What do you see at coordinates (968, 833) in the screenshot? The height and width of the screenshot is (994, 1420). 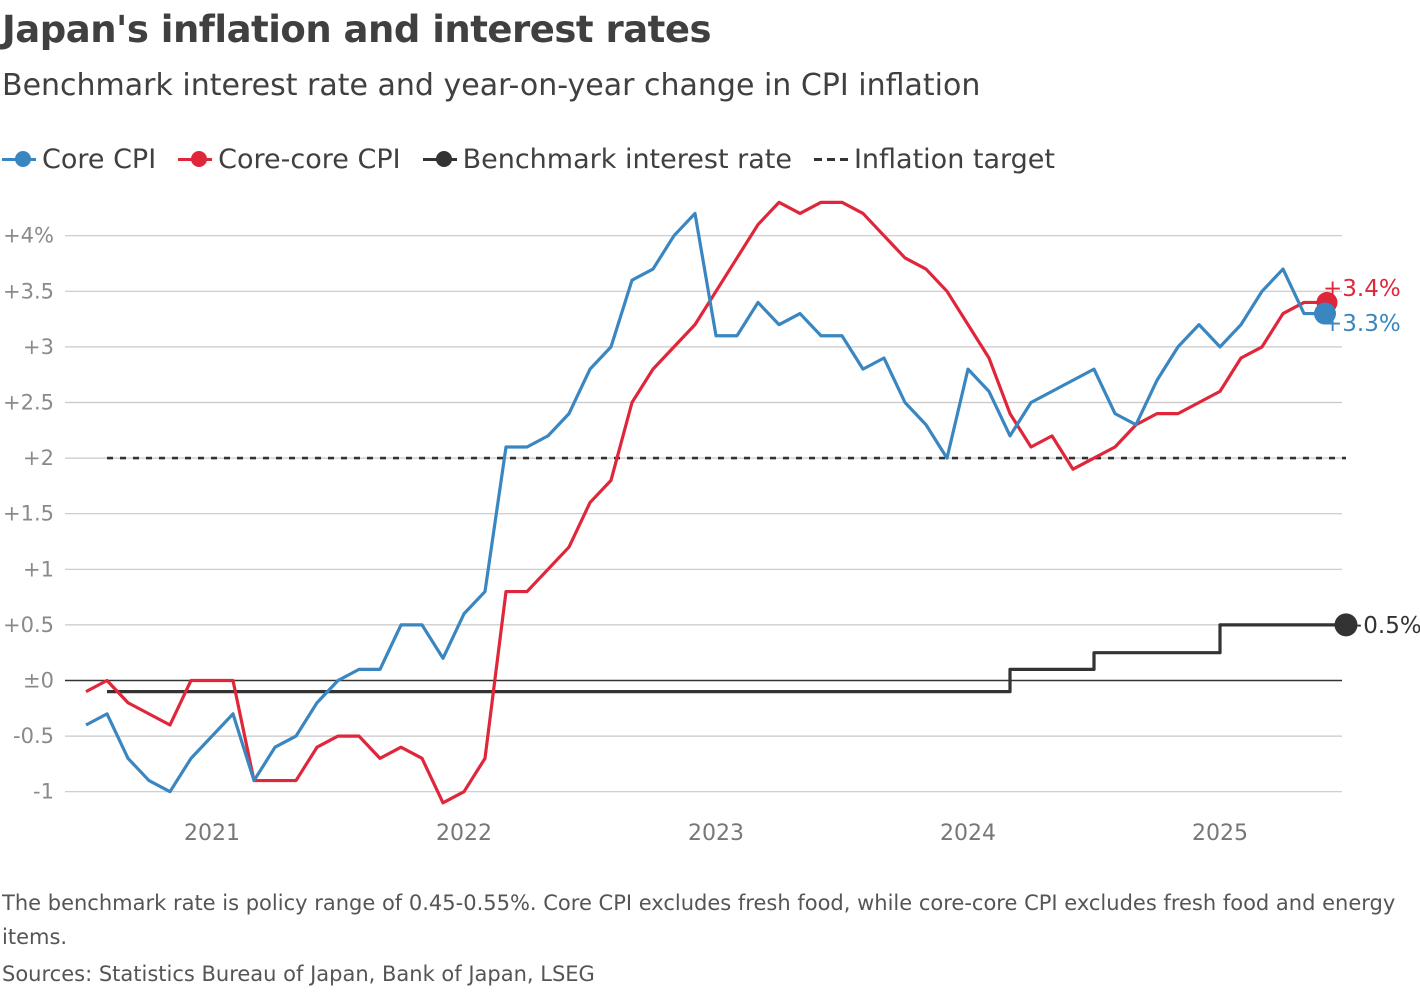 I see `x-tick-label: 2024` at bounding box center [968, 833].